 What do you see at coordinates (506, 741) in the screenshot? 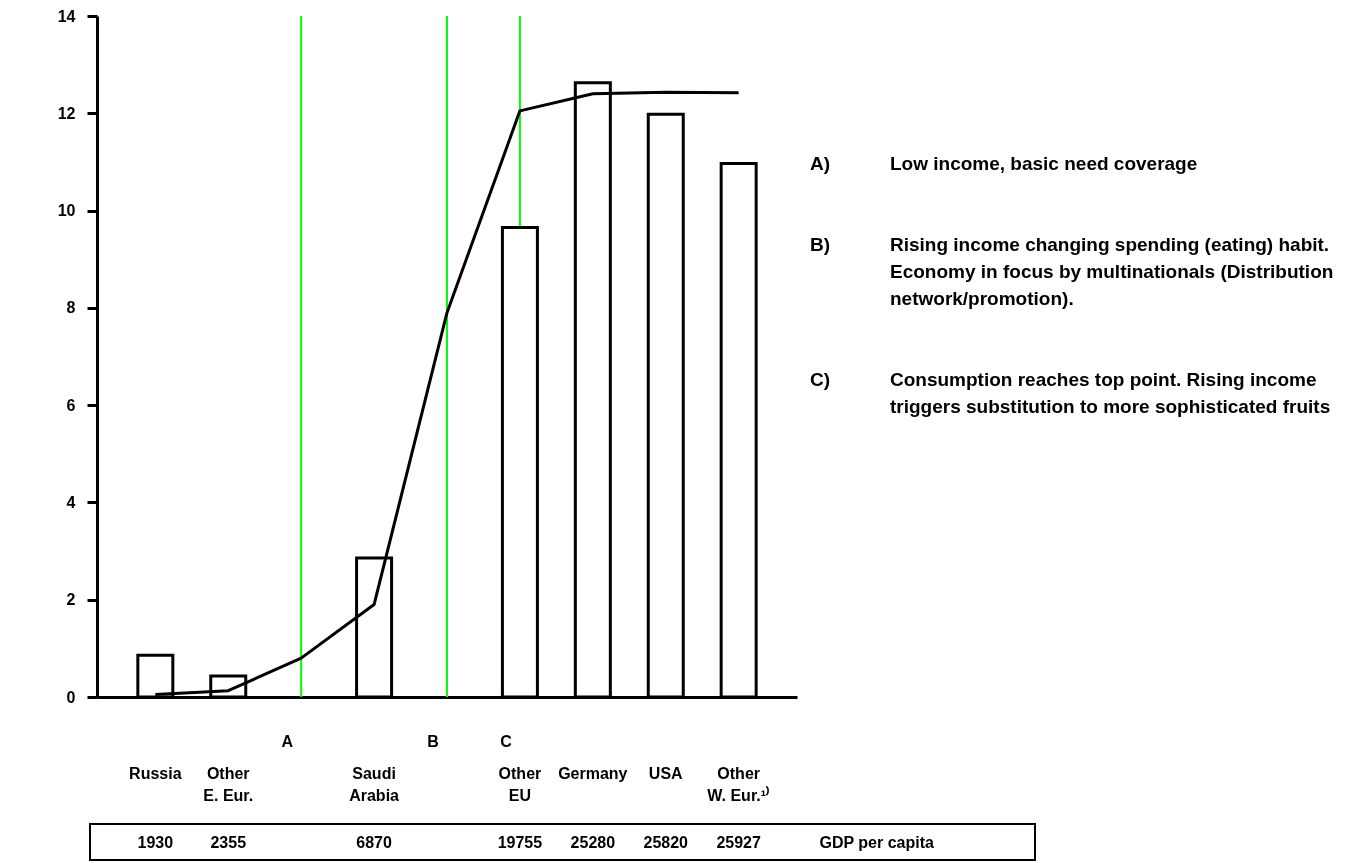
I see `ref-line-label: C` at bounding box center [506, 741].